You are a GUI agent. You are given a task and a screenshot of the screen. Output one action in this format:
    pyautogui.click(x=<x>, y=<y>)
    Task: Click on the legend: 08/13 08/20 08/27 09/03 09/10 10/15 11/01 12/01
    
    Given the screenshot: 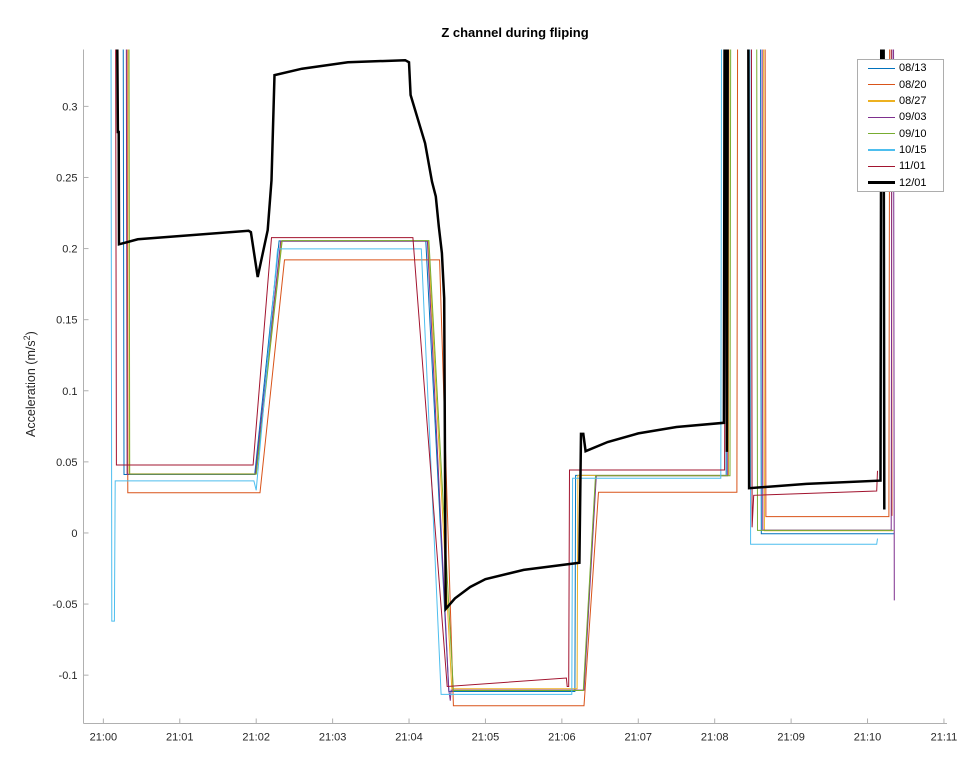 What is the action you would take?
    pyautogui.click(x=900, y=125)
    